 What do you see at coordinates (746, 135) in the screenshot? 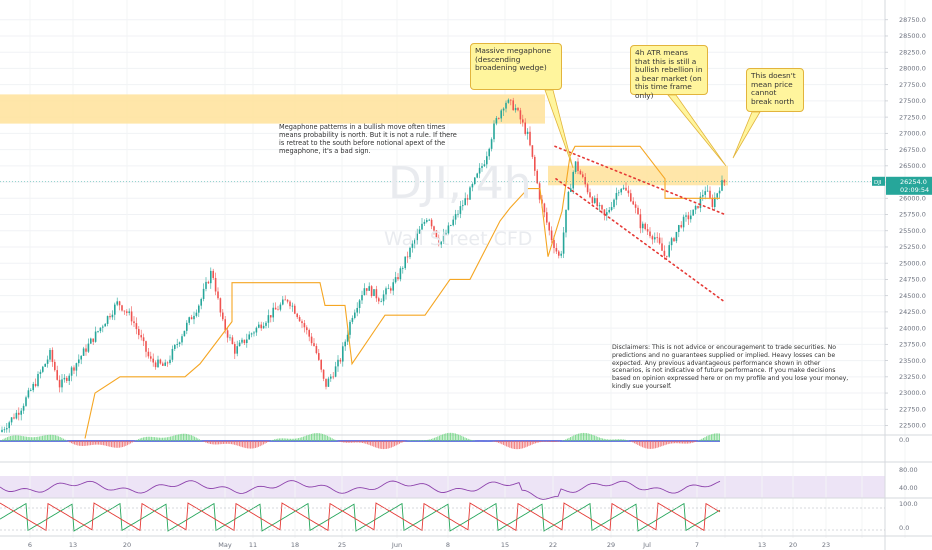
I see `north-note-pointer` at bounding box center [746, 135].